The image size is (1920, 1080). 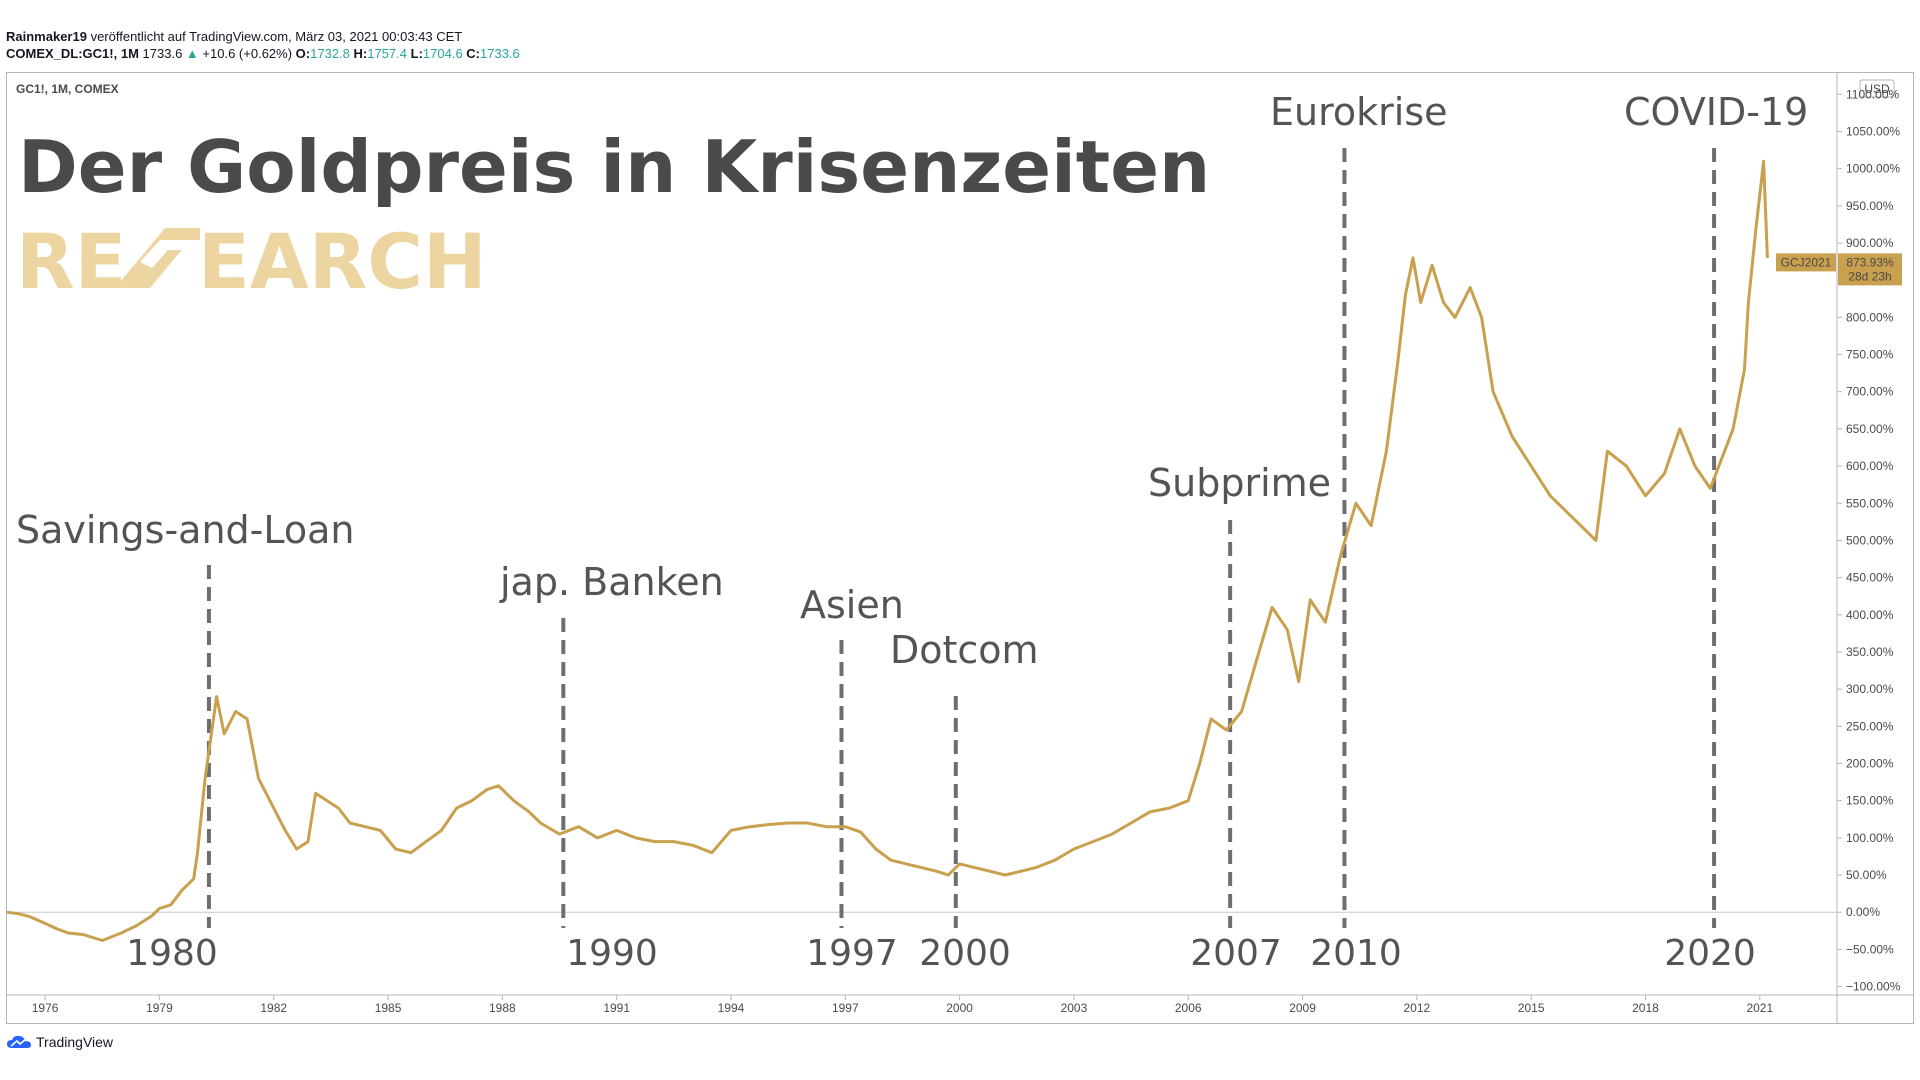 I want to click on annotation-label: COVID-19, so click(x=1716, y=112).